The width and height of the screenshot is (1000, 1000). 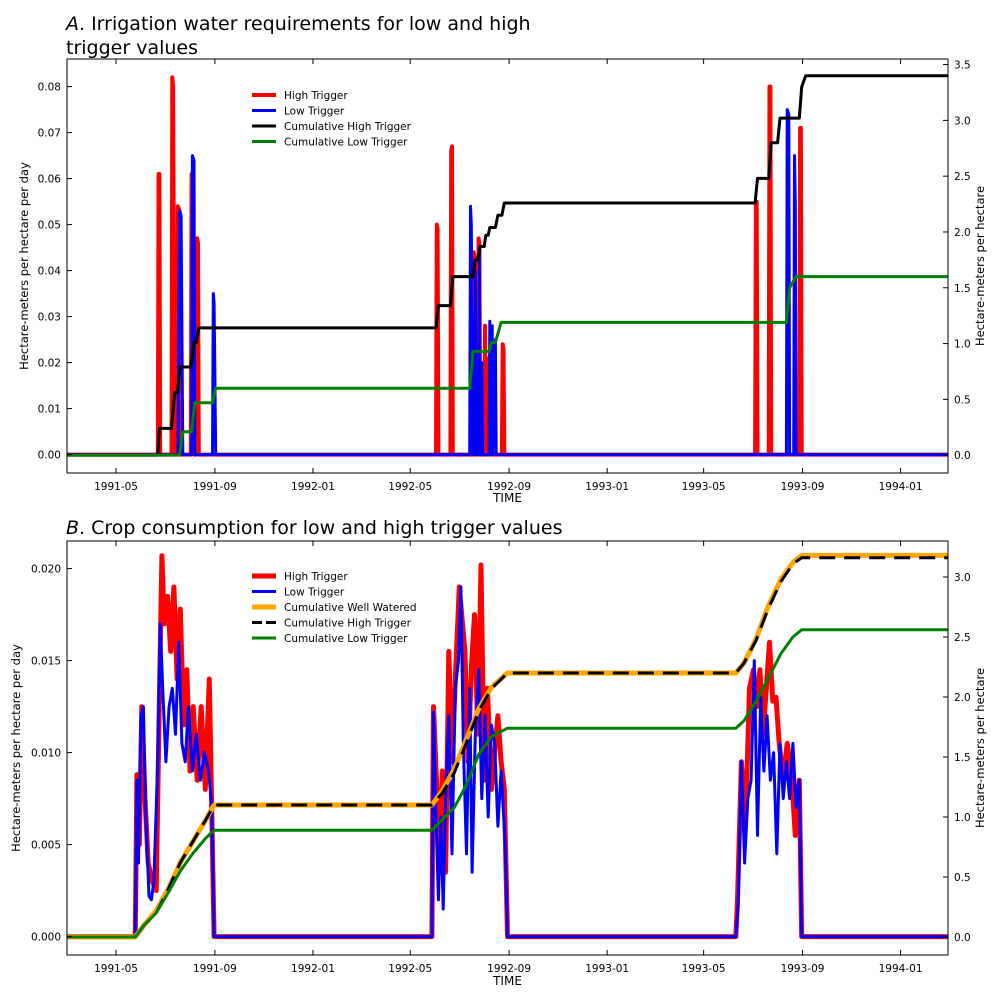 What do you see at coordinates (49, 410) in the screenshot?
I see `y-left-tick-label: 0.01` at bounding box center [49, 410].